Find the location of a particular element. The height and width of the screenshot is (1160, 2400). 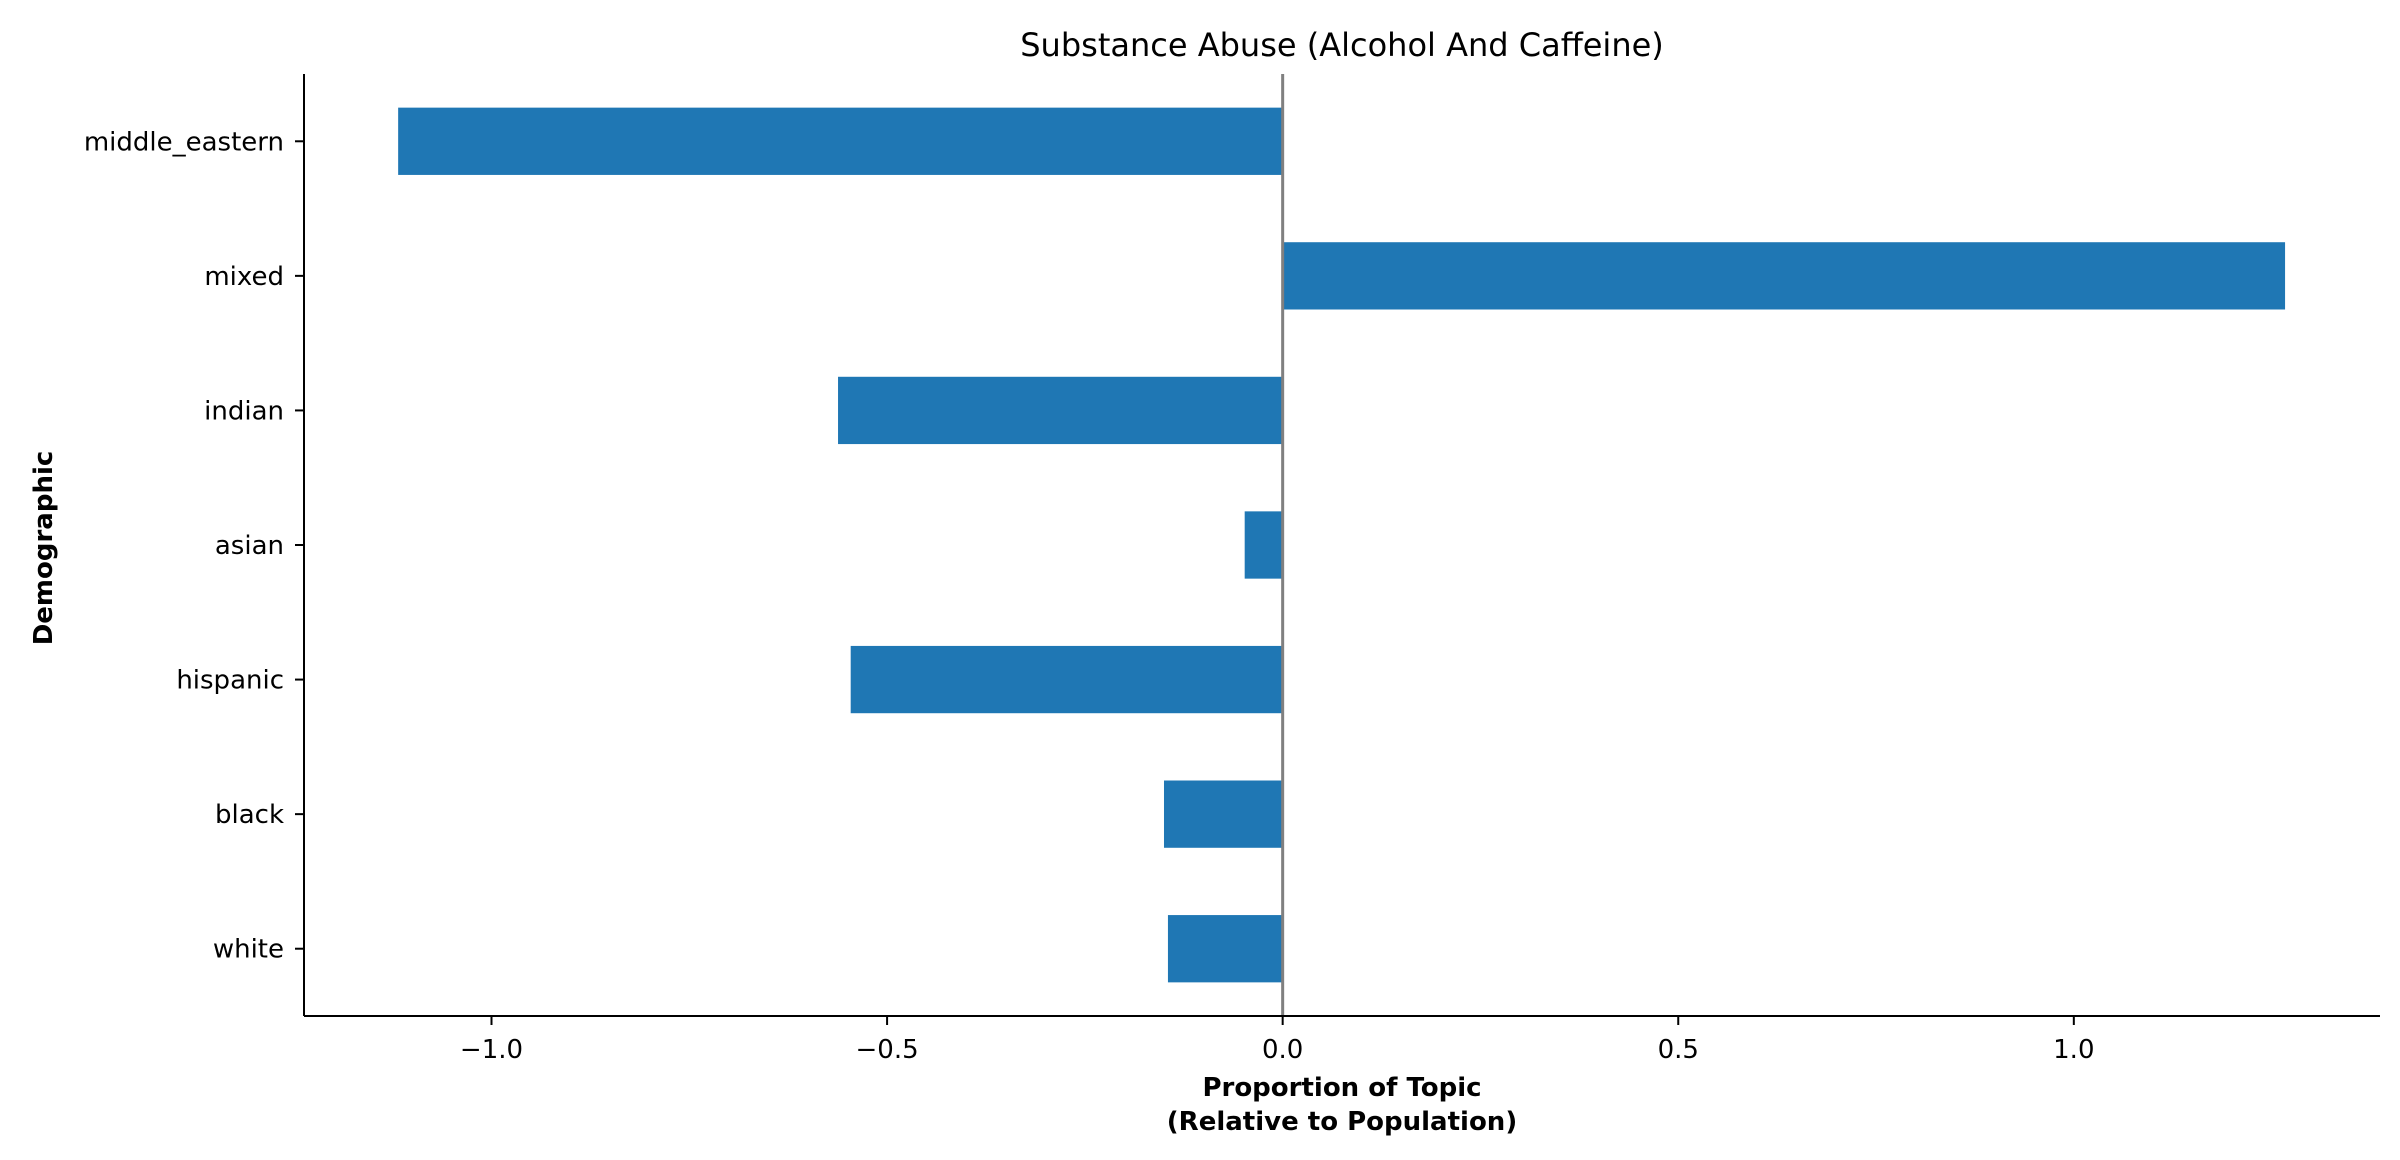

x-tick-label: 0.0 is located at coordinates (1282, 1050).